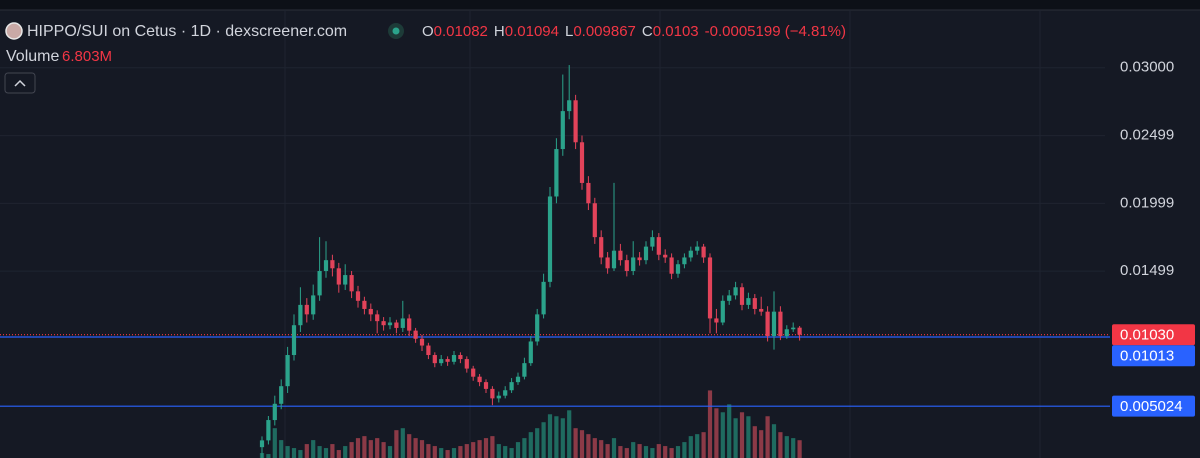 This screenshot has width=1200, height=458. What do you see at coordinates (87, 56) in the screenshot?
I see `volume-value: 6.803M` at bounding box center [87, 56].